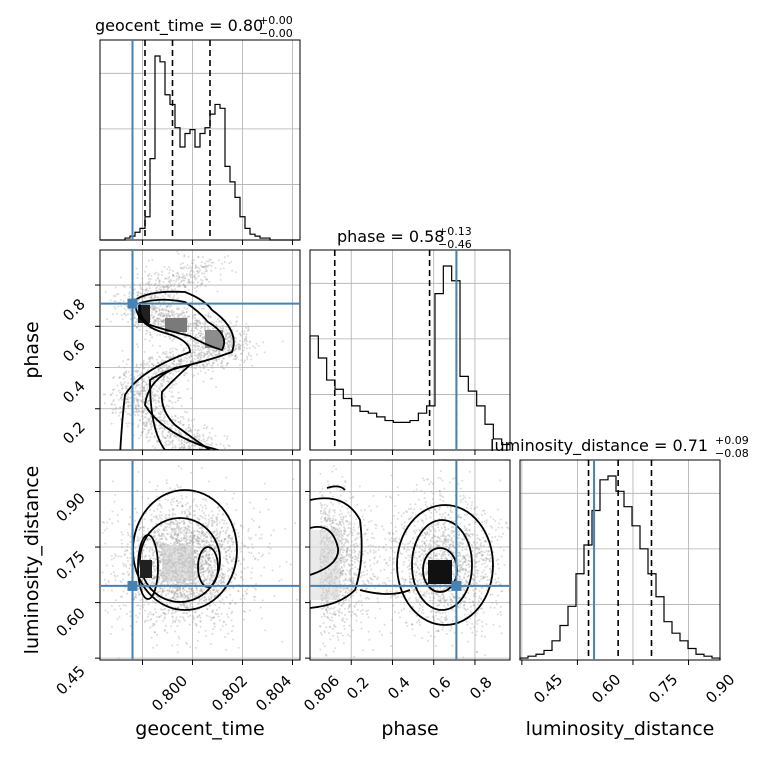  I want to click on point-gt-ld-1939, so click(193, 511).